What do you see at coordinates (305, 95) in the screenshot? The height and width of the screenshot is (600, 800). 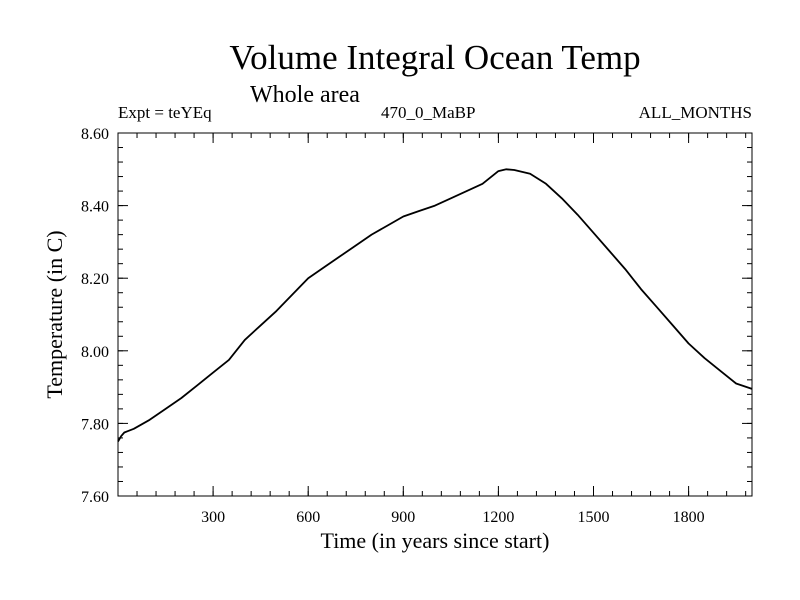 I see `chart-subtitle: Whole area` at bounding box center [305, 95].